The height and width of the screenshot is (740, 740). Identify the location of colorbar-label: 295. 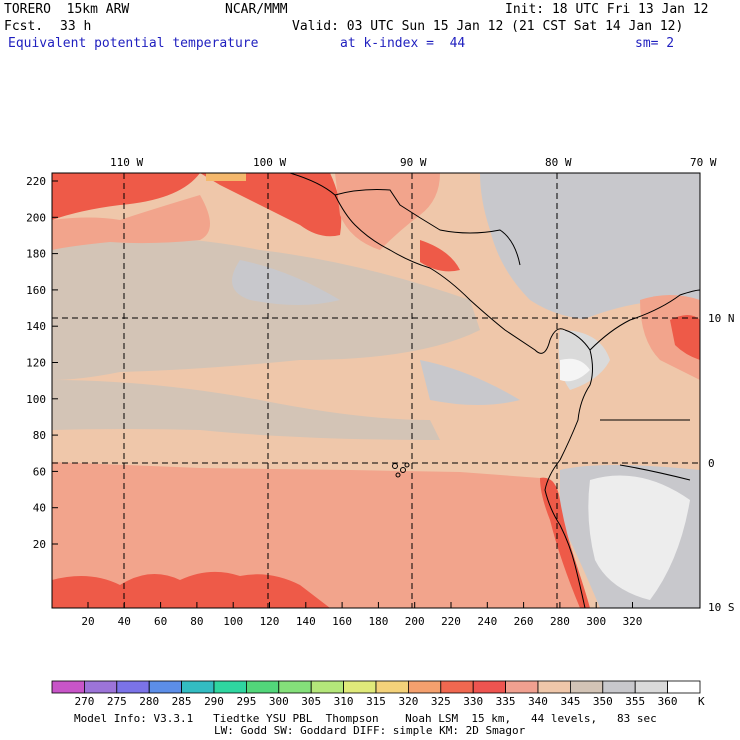
(246, 701).